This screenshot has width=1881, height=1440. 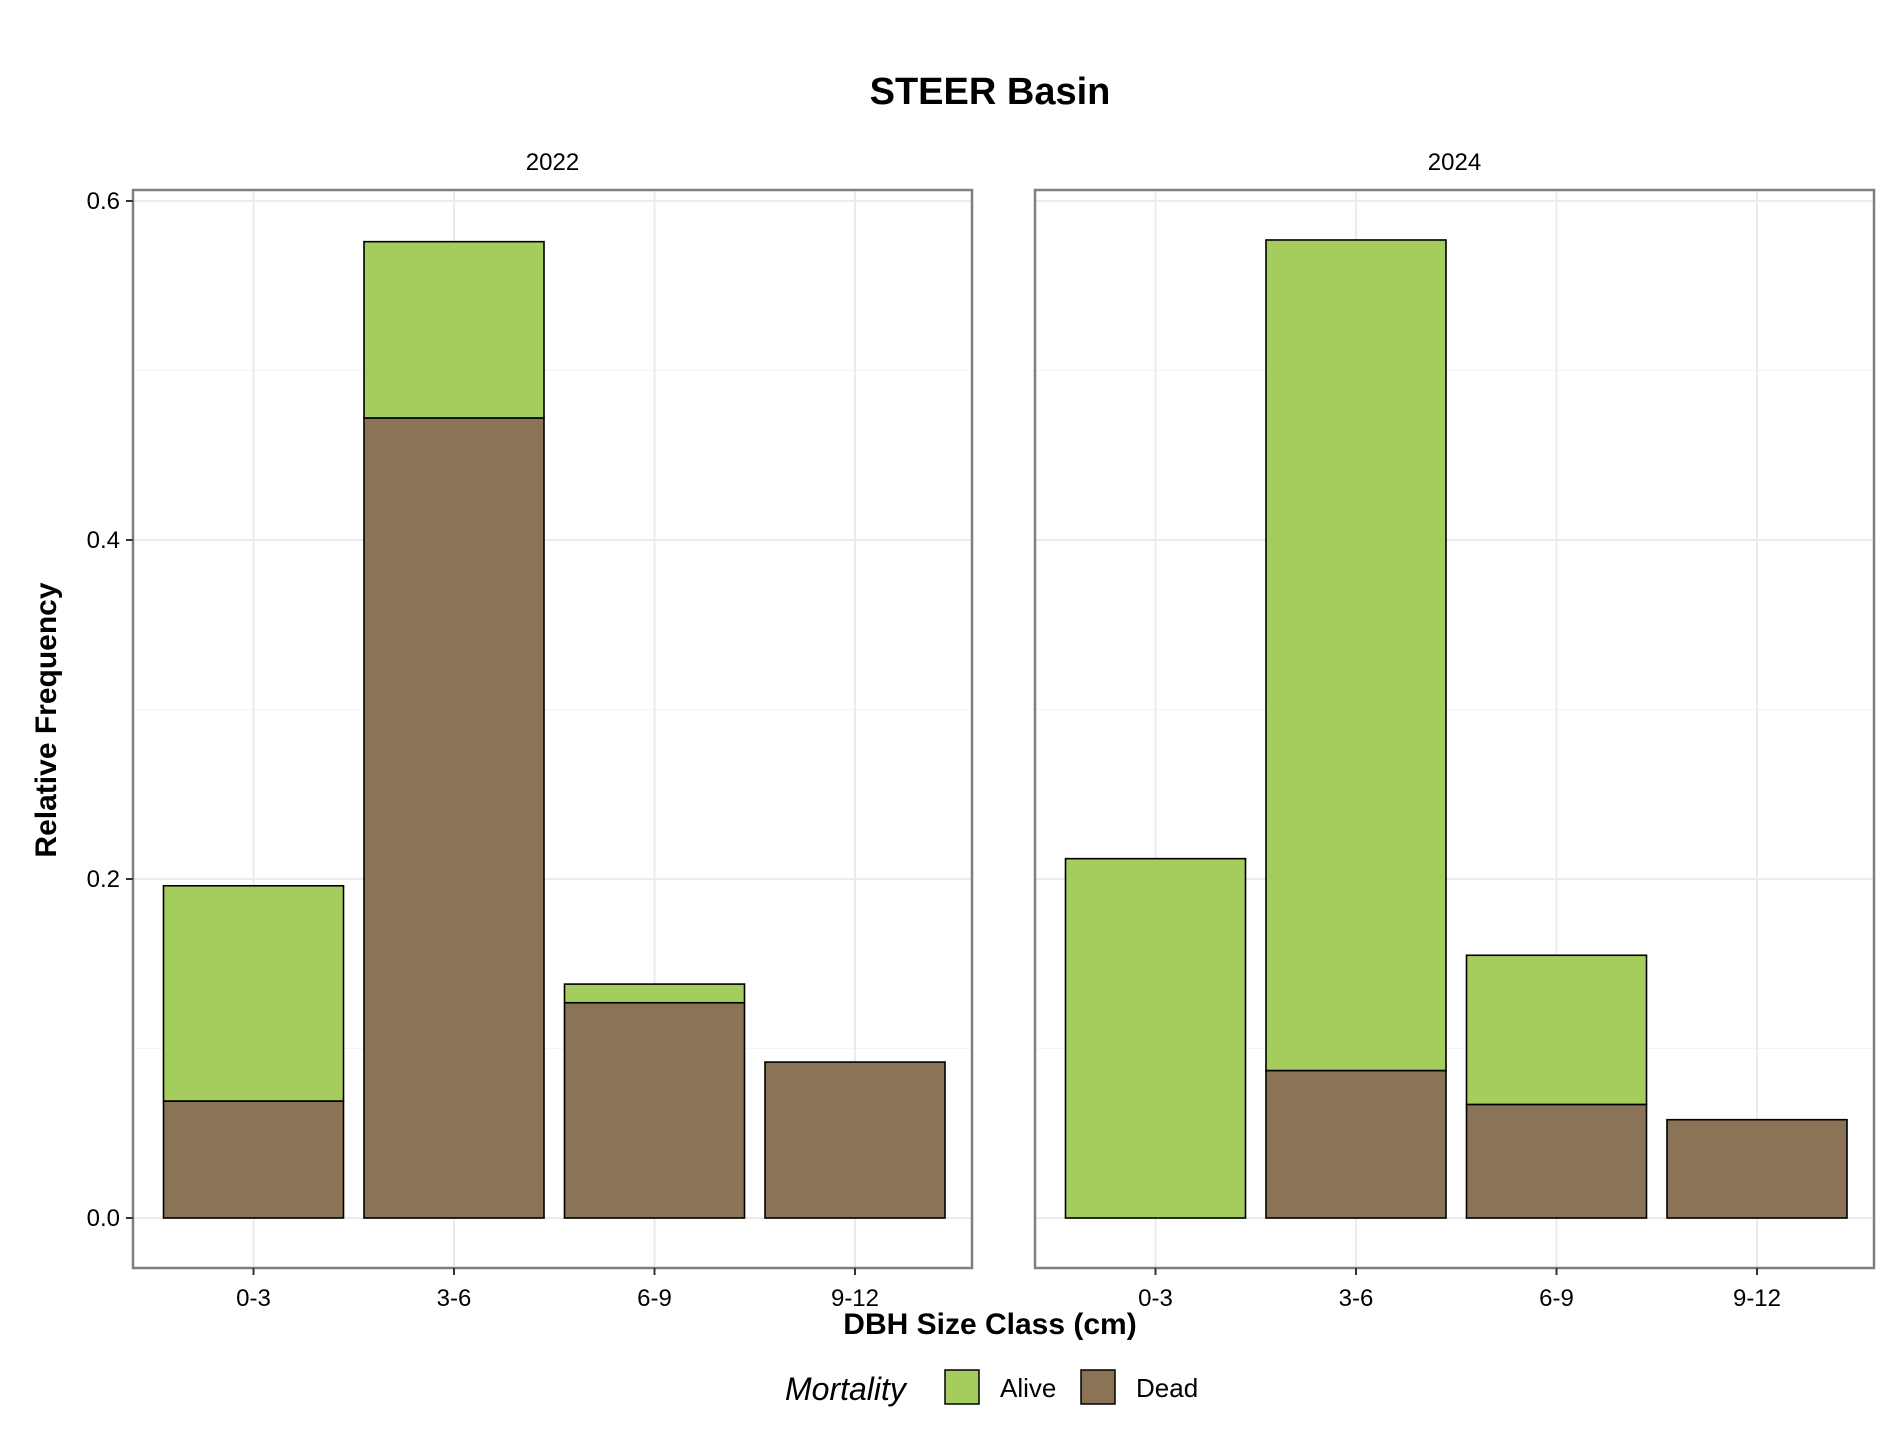 I want to click on bar-2024-3-6-dead, so click(x=1356, y=1144).